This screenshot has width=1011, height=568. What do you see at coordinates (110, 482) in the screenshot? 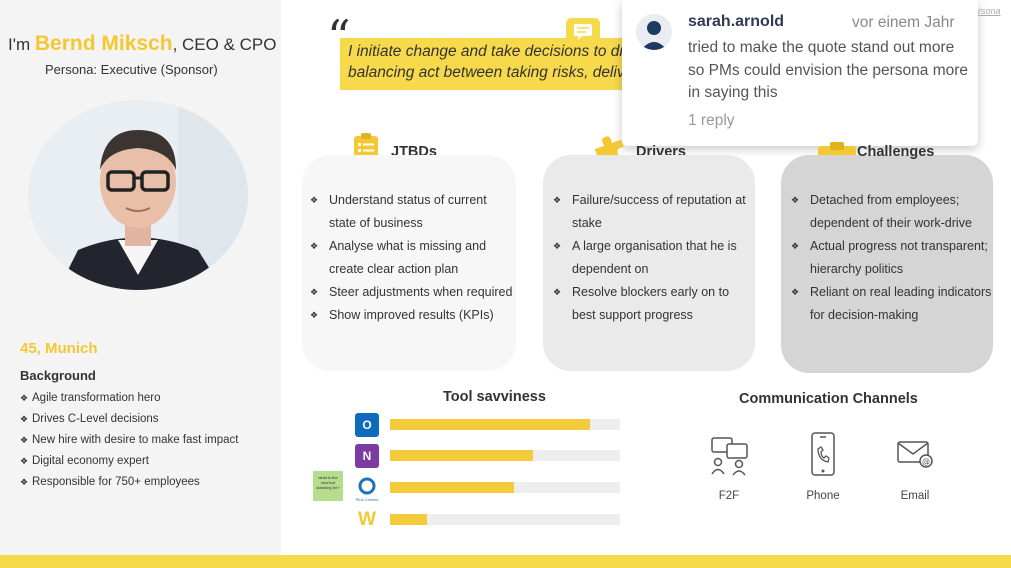
I see `list-item: ❖ Responsible for 750+ employees` at bounding box center [110, 482].